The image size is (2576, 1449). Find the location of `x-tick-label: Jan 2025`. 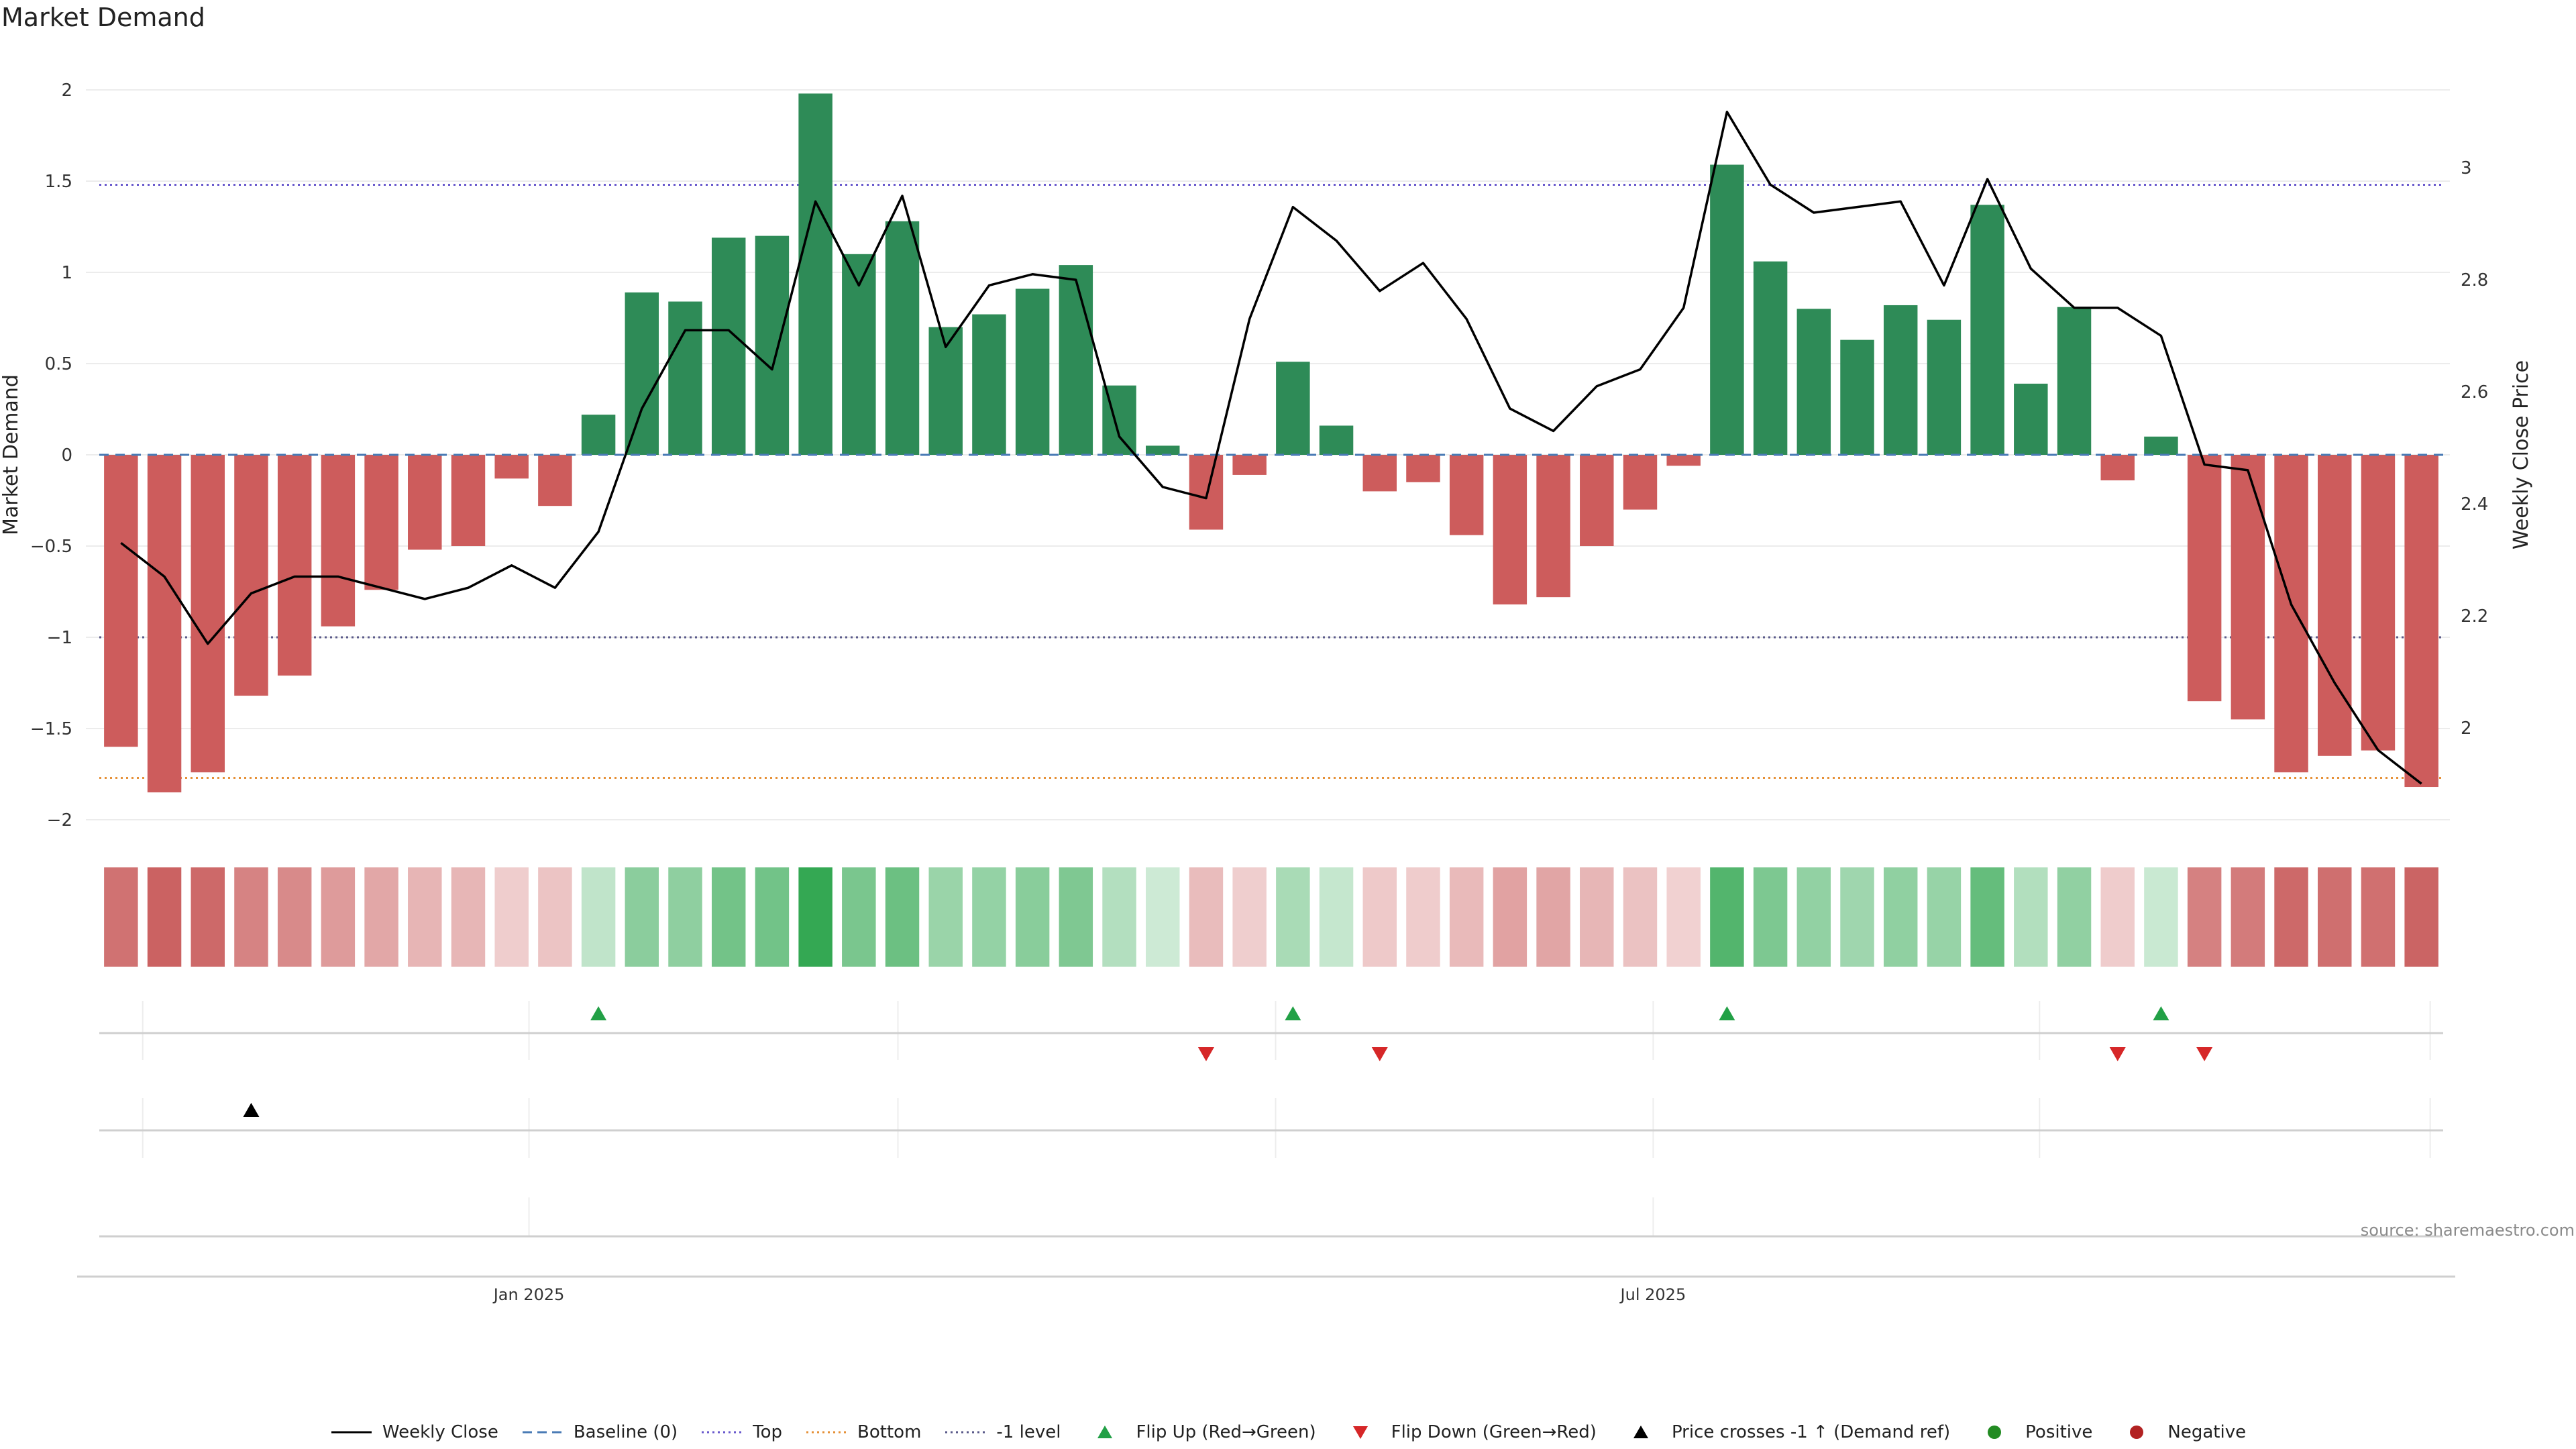

x-tick-label: Jan 2025 is located at coordinates (528, 1294).